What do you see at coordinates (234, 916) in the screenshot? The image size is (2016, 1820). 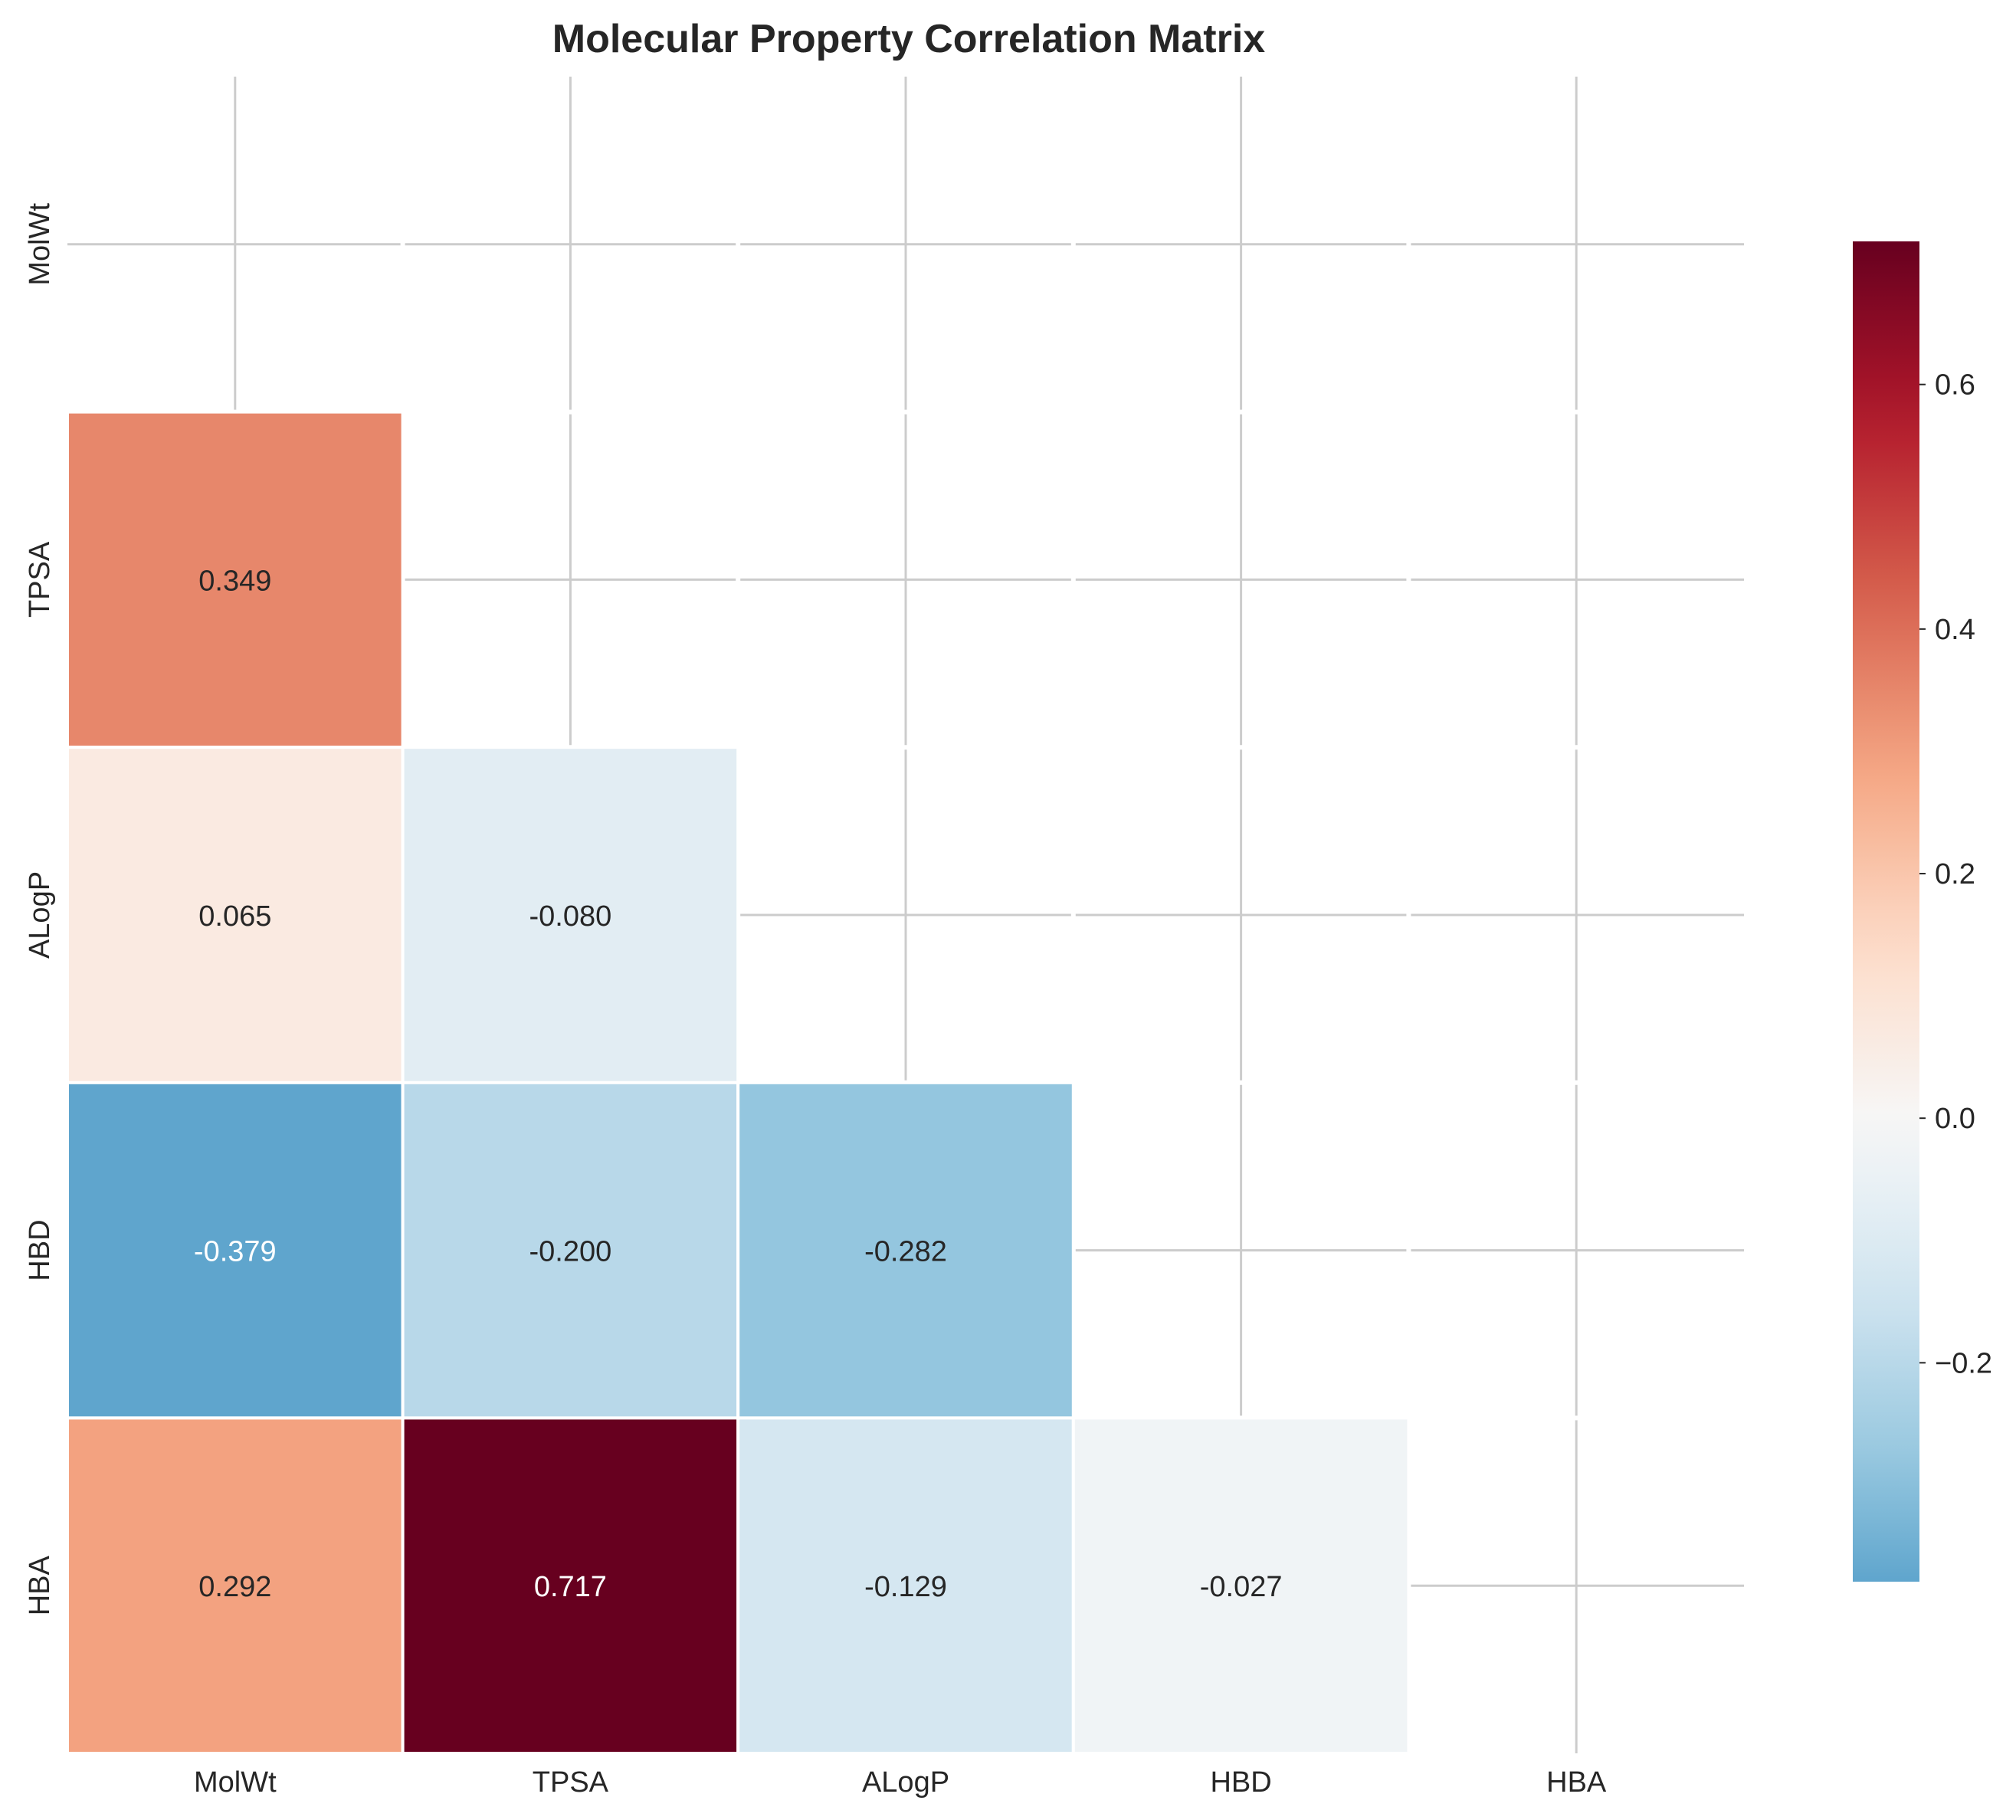 I see `cell-value-label: 0.065` at bounding box center [234, 916].